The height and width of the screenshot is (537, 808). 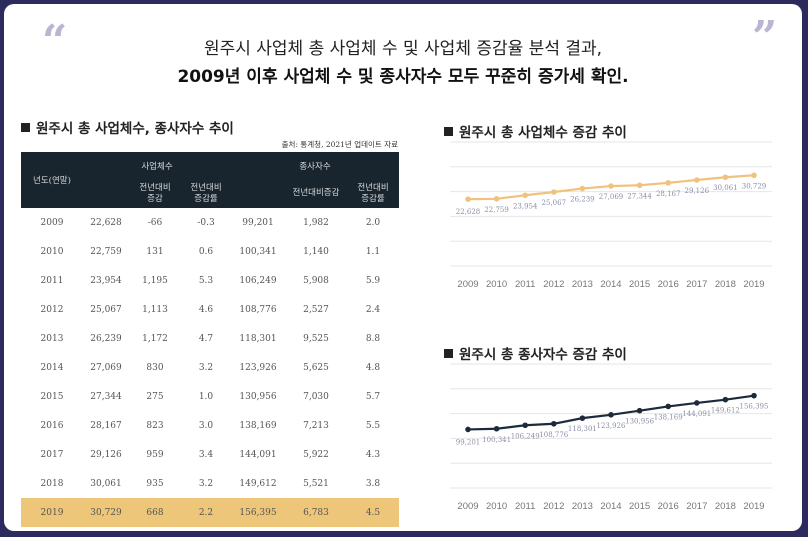 I want to click on cell-business-rate: 4.6, so click(x=206, y=309).